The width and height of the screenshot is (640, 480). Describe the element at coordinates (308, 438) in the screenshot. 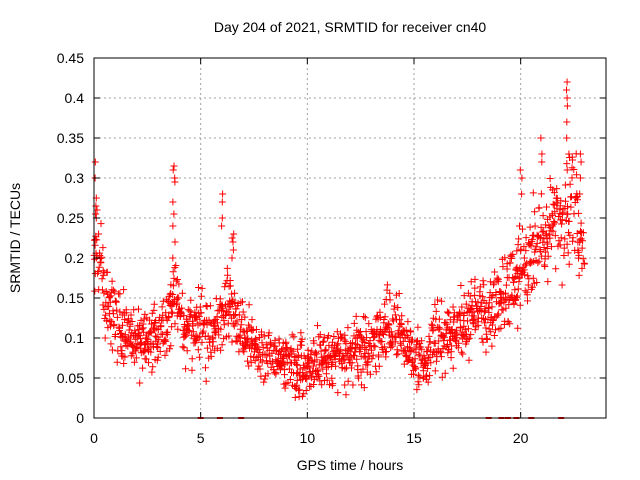

I see `x-tick-label: 10` at that location.